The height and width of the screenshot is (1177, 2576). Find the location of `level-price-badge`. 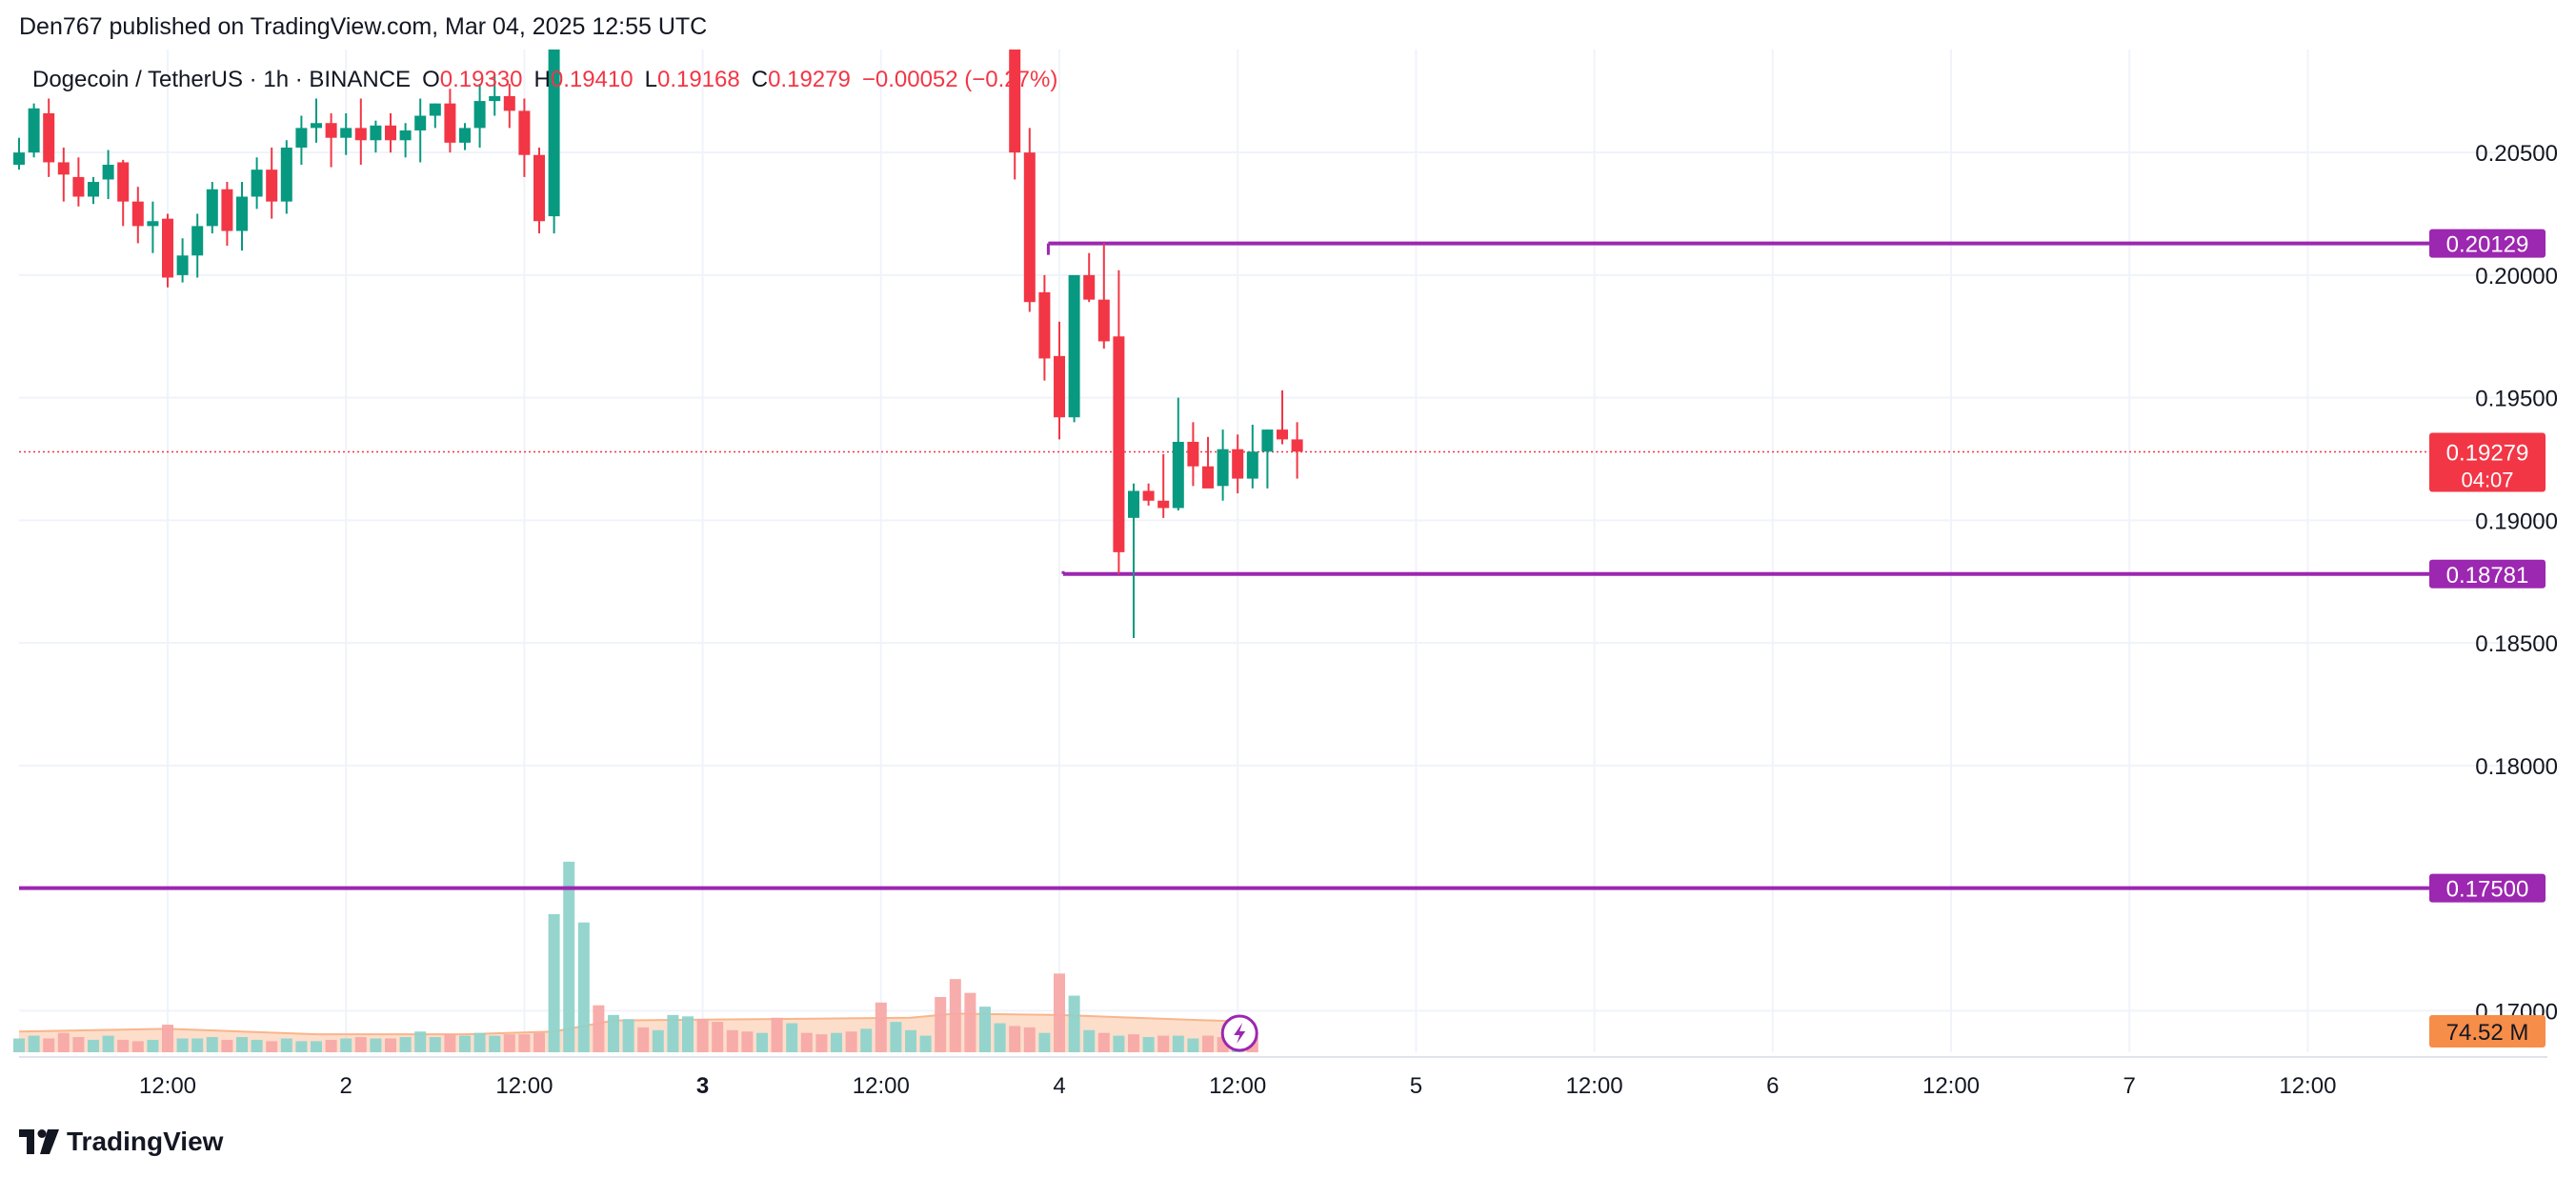

level-price-badge is located at coordinates (2488, 888).